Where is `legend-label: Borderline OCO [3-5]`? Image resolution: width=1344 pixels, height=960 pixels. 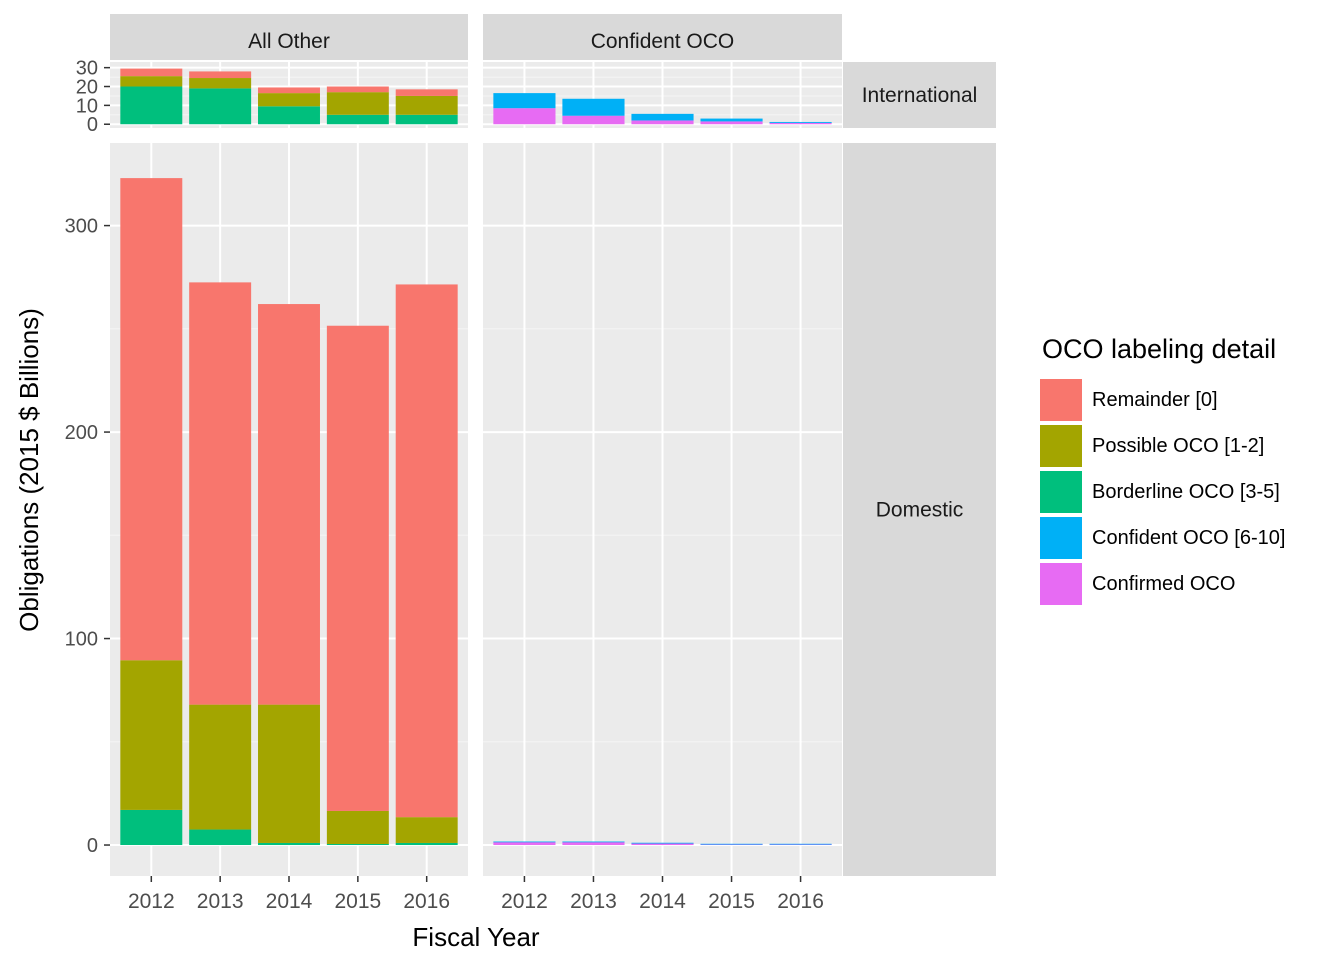
legend-label: Borderline OCO [3-5] is located at coordinates (1186, 491).